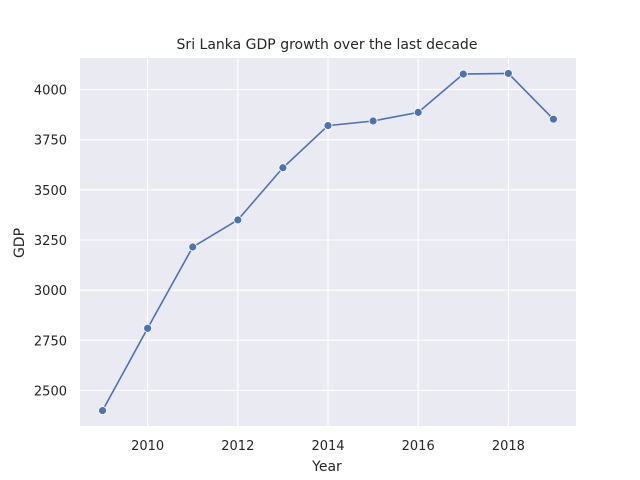 The image size is (640, 480). What do you see at coordinates (50, 191) in the screenshot?
I see `y-tick-label: 3500` at bounding box center [50, 191].